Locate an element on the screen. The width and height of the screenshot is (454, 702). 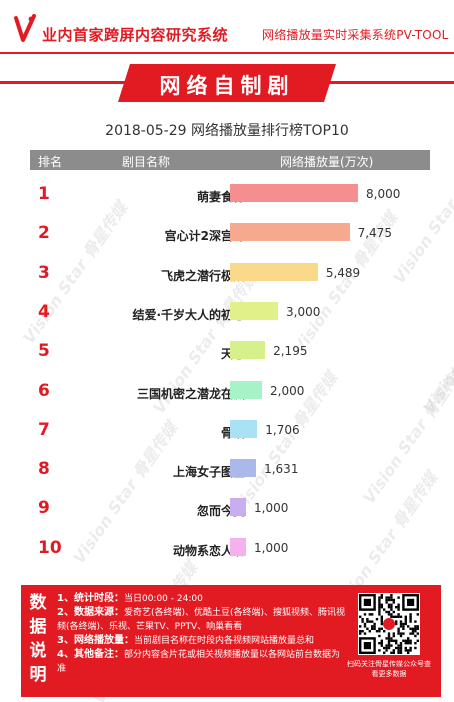
play-count-value: 3,000 is located at coordinates (303, 311).